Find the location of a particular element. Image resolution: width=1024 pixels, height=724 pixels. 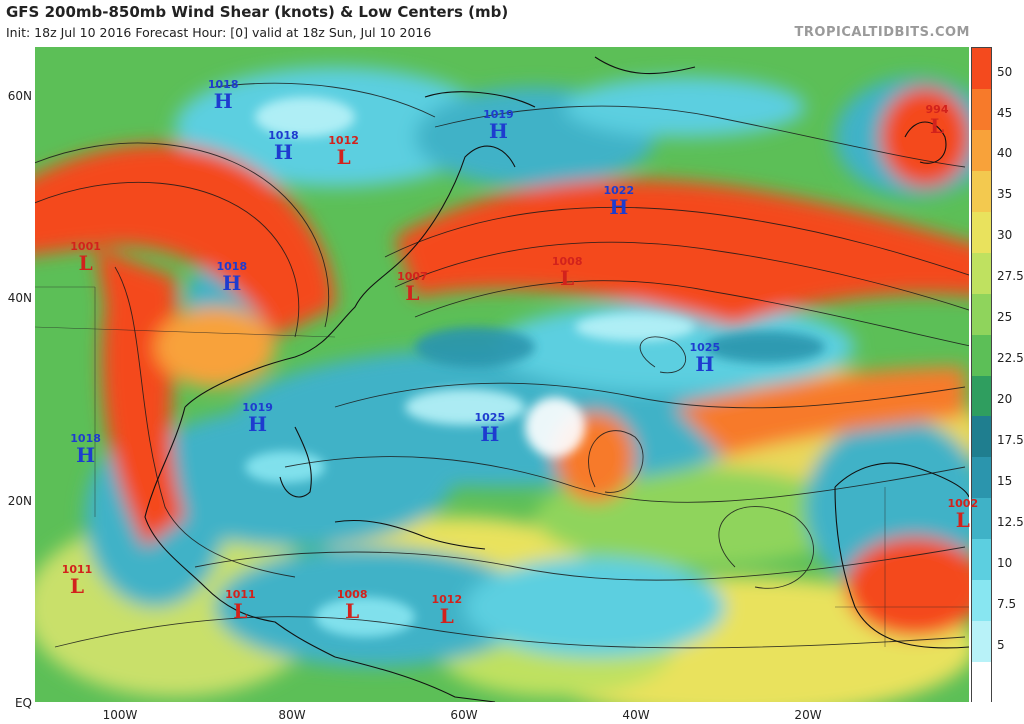

low-pressure-center: 1001 L is located at coordinates (85, 257).